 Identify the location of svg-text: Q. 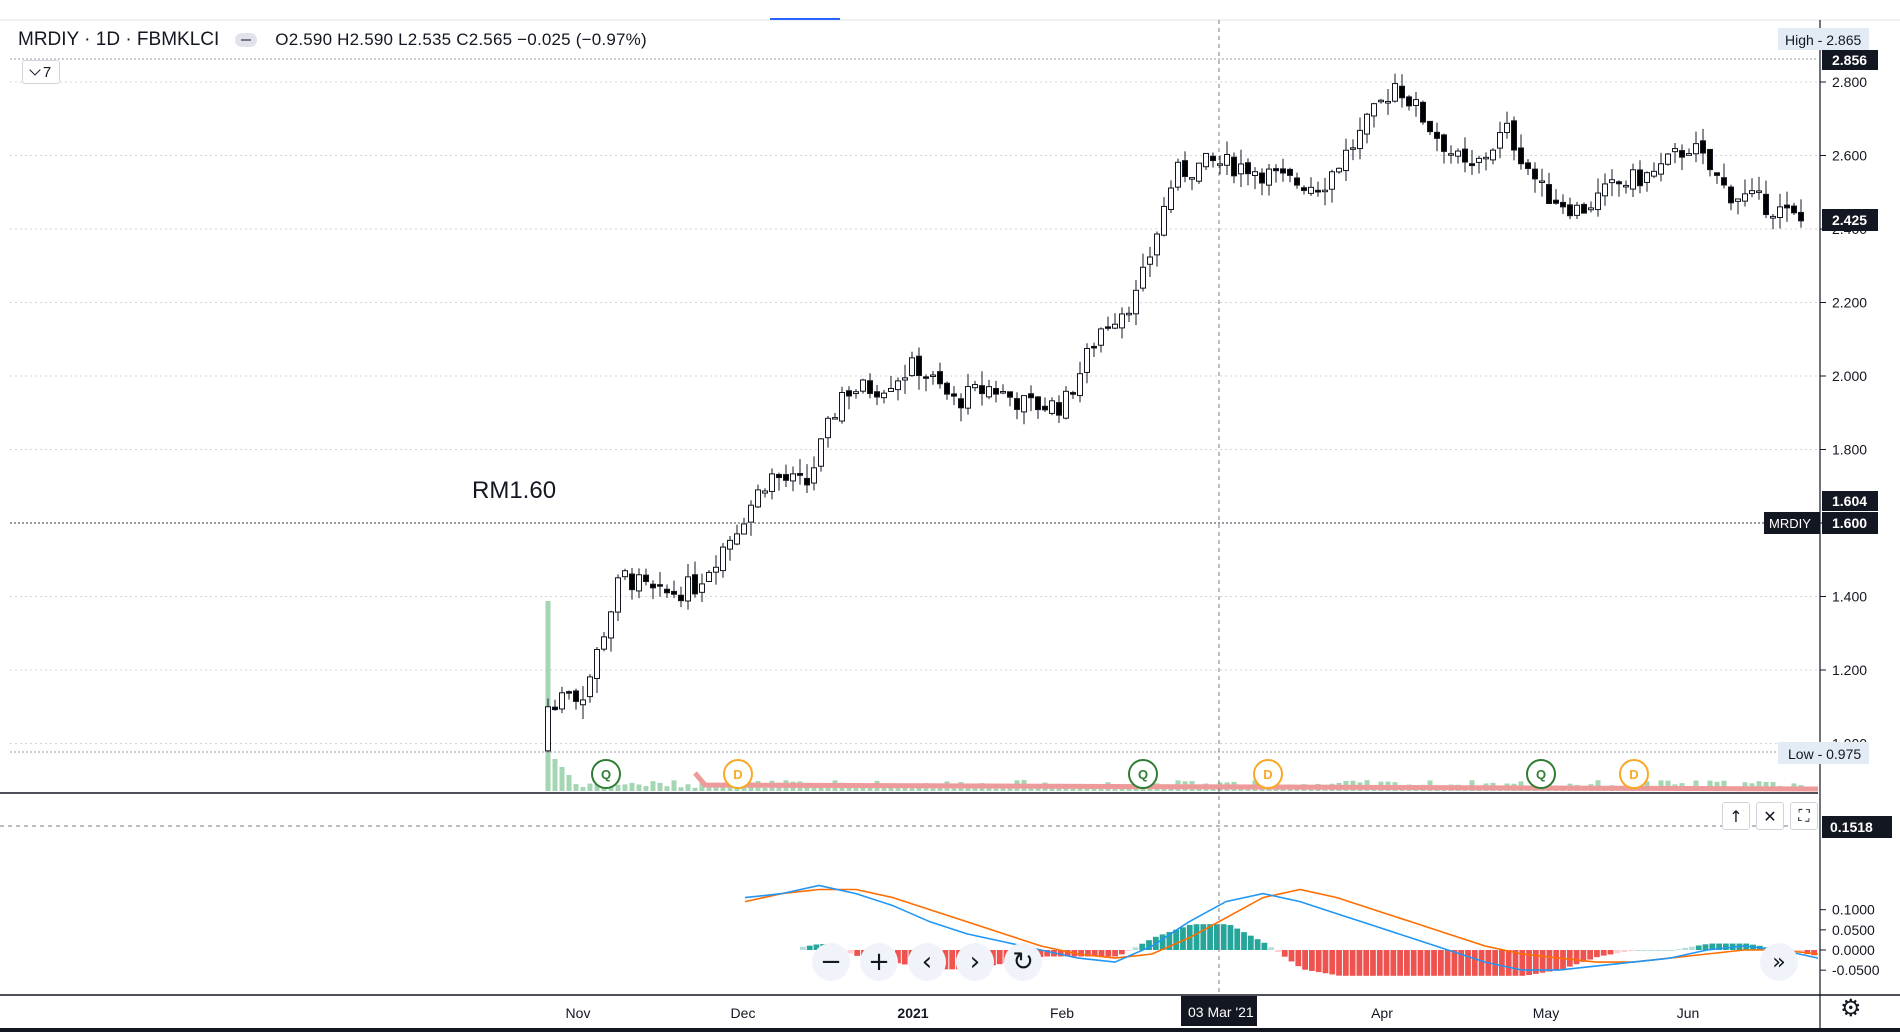
(1143, 774).